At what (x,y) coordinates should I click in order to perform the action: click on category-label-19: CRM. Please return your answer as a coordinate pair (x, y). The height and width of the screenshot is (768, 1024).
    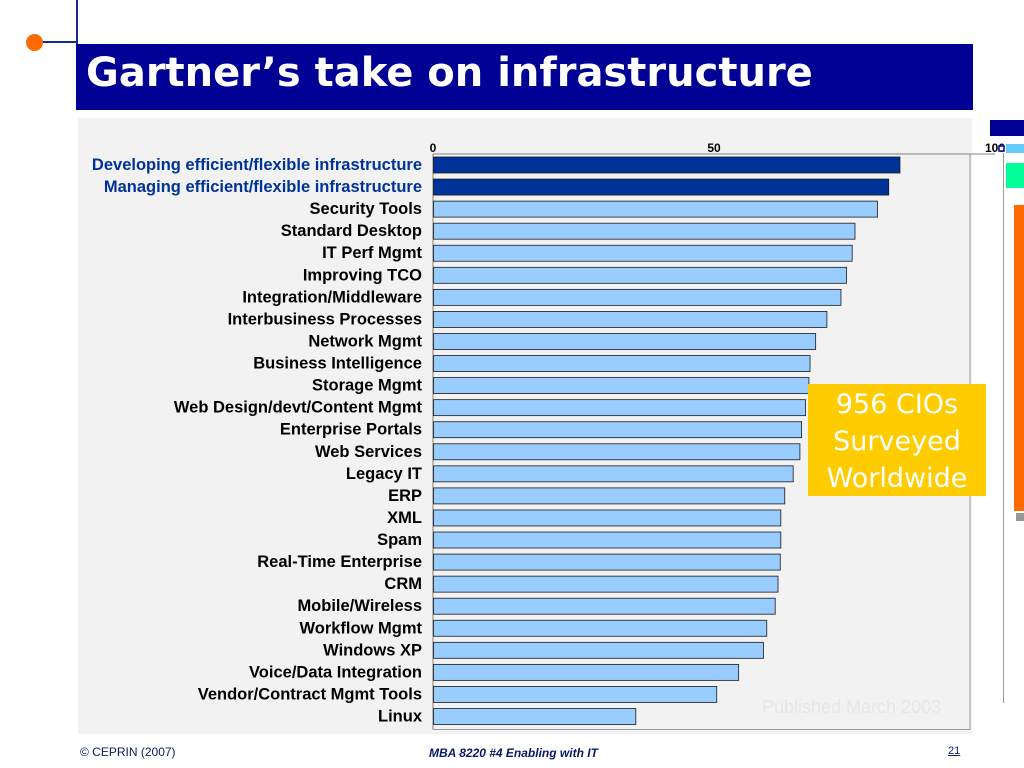
    Looking at the image, I should click on (403, 584).